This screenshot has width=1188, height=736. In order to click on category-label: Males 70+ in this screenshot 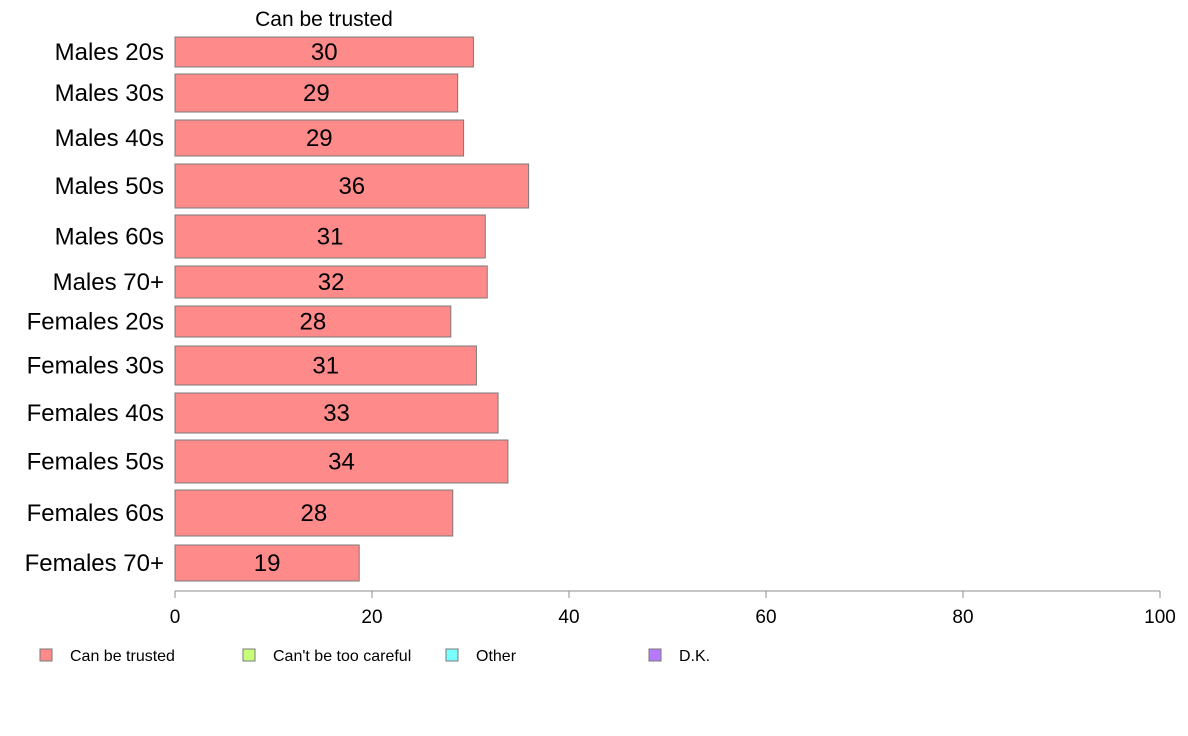, I will do `click(108, 282)`.